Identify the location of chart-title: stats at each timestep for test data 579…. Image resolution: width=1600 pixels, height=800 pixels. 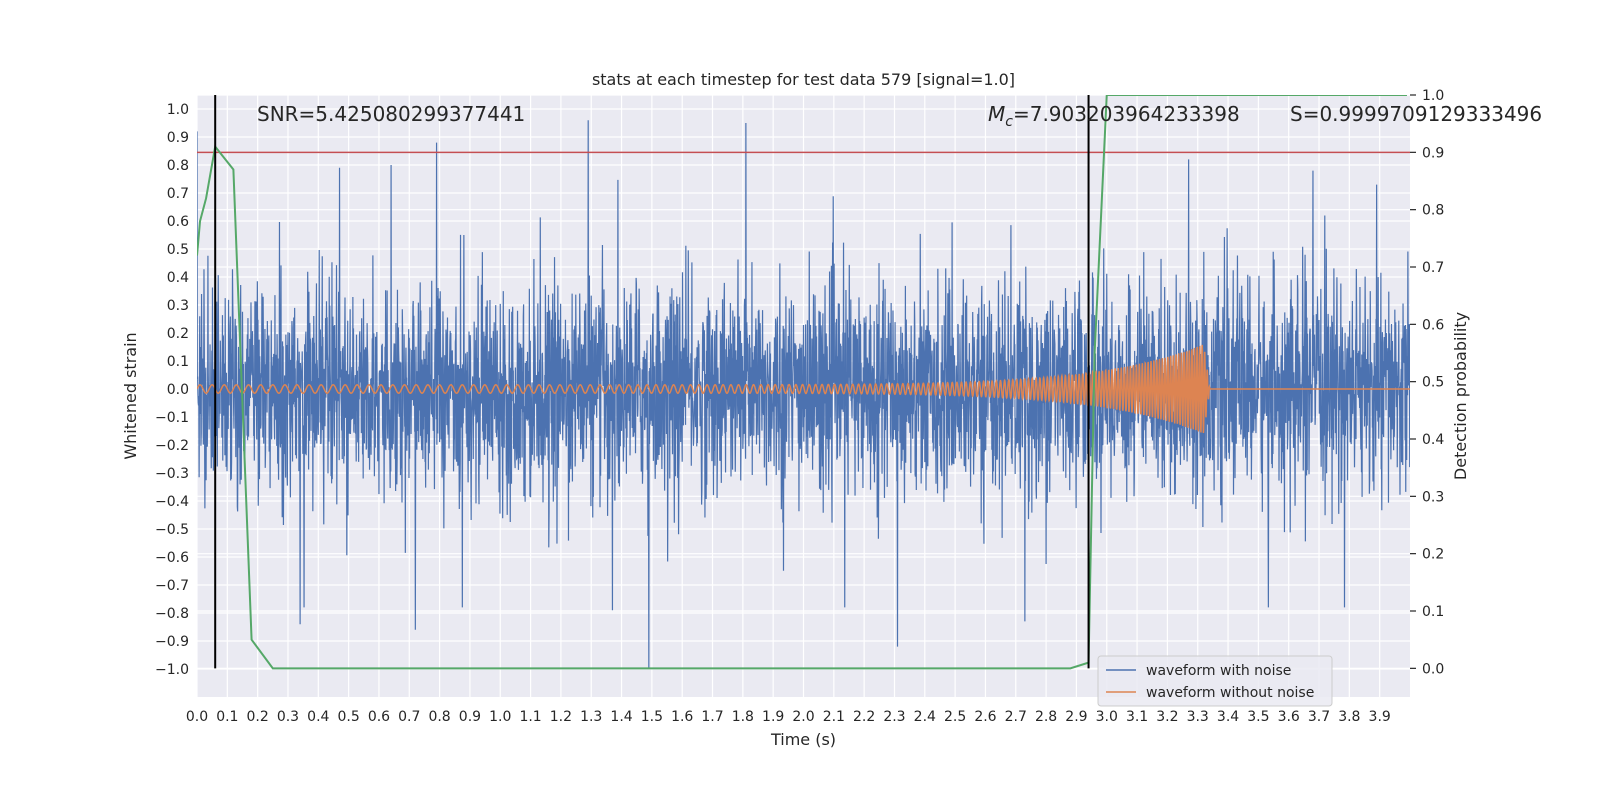
(803, 79).